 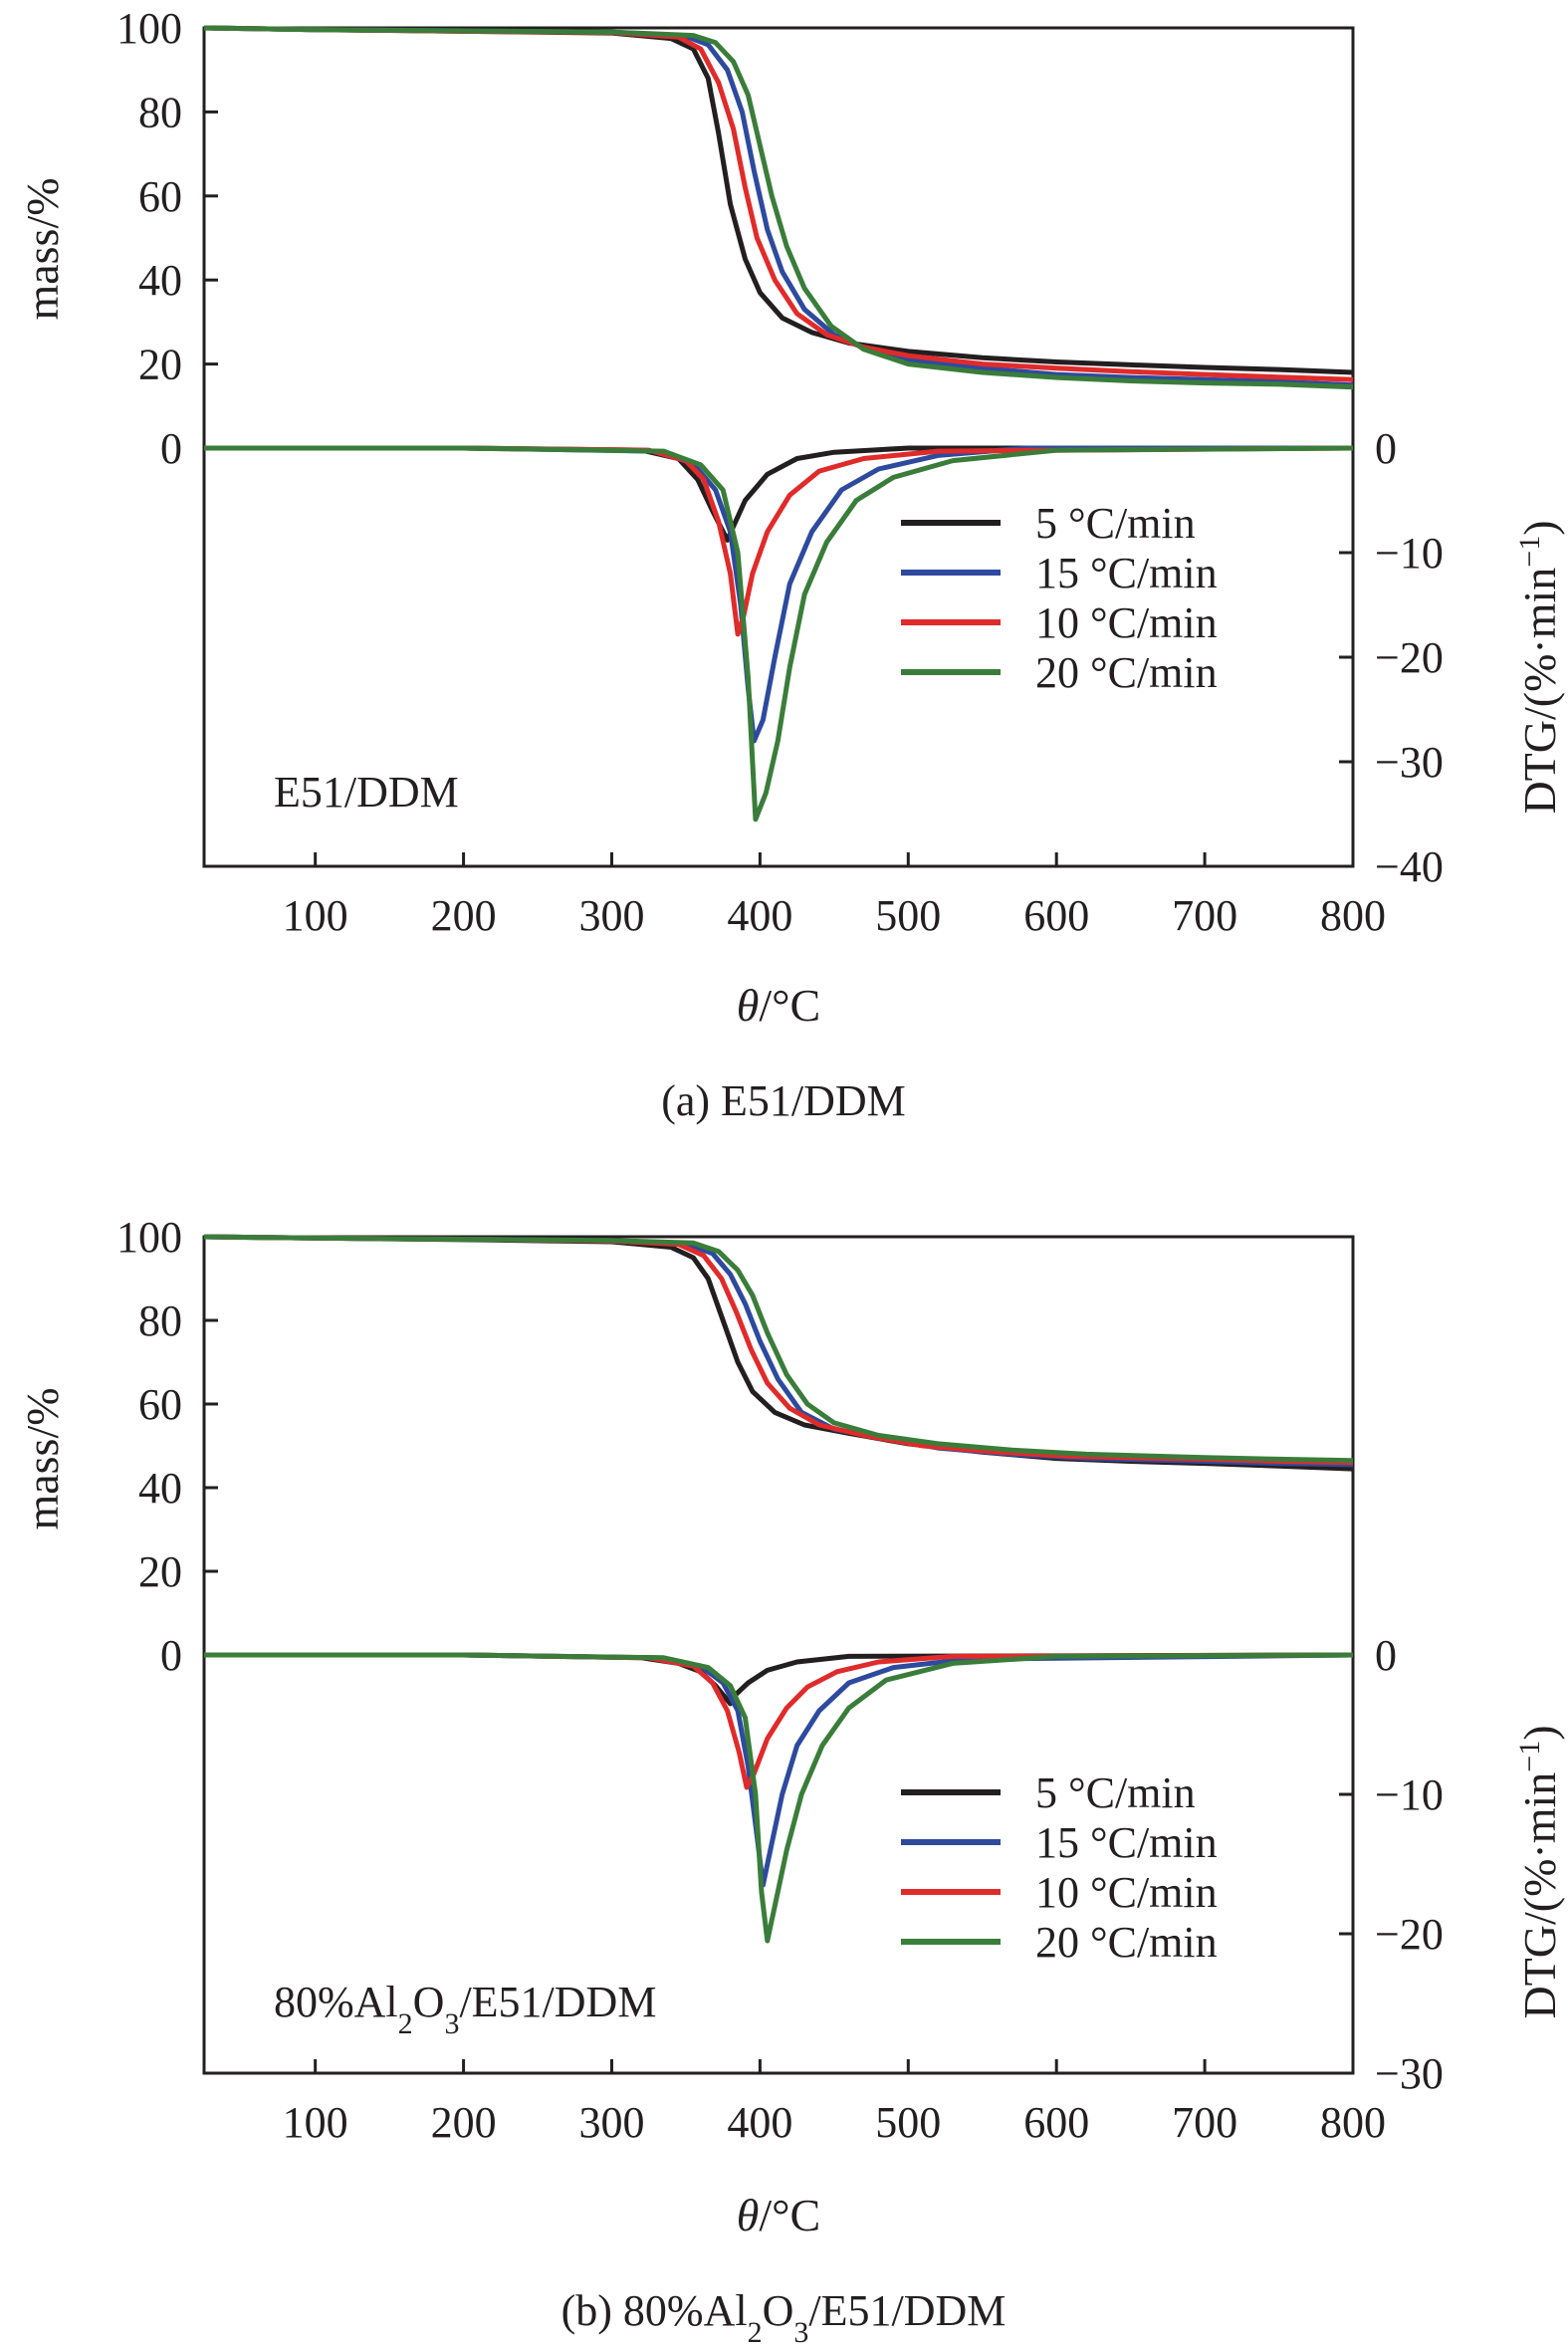 I want to click on sample-label-a: E51/DDM, so click(x=366, y=792).